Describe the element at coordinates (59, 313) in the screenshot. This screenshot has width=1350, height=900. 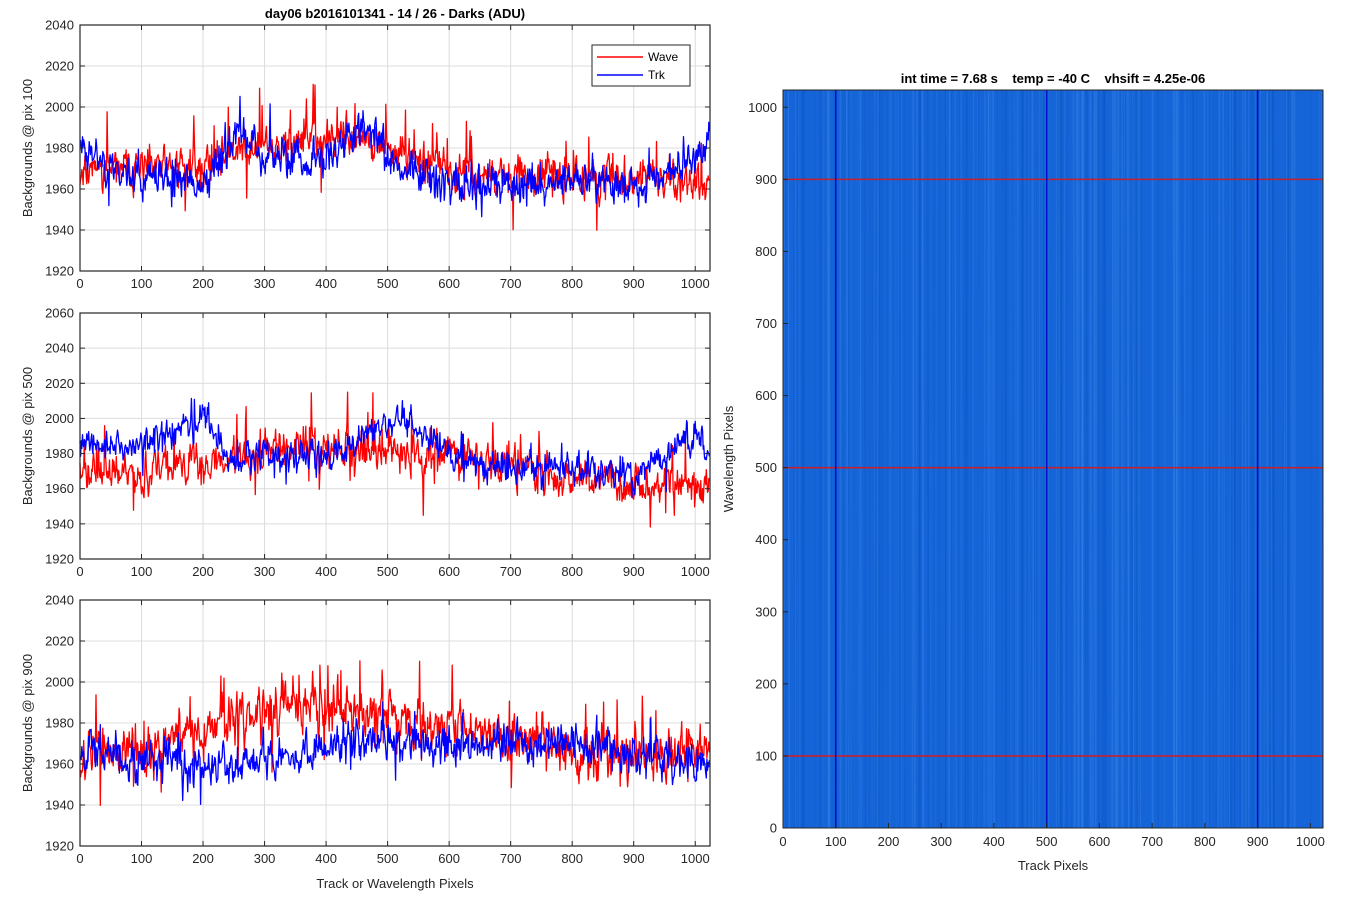
I see `y-tick-label: 2060` at that location.